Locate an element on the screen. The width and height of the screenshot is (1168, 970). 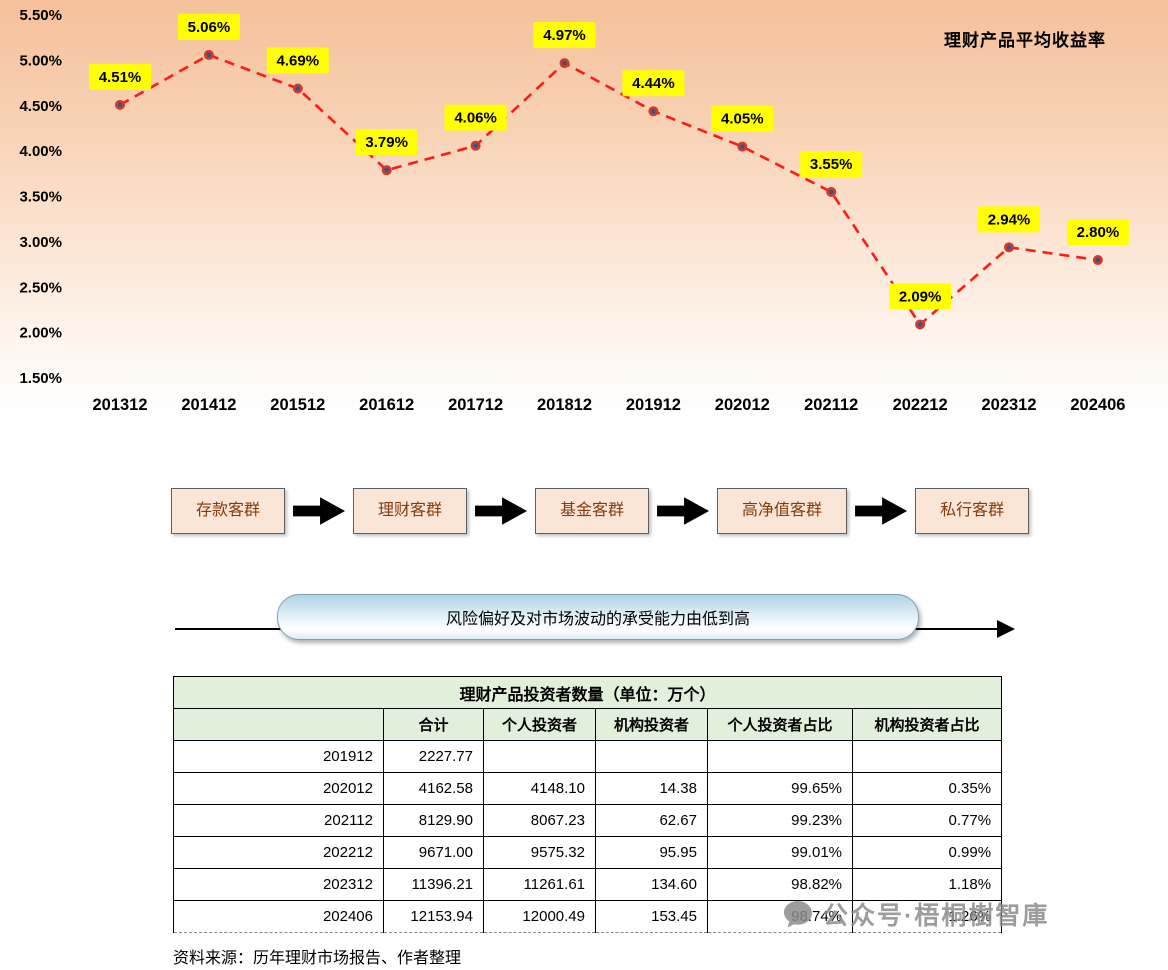
y-tick-label: 4.50% is located at coordinates (40, 106).